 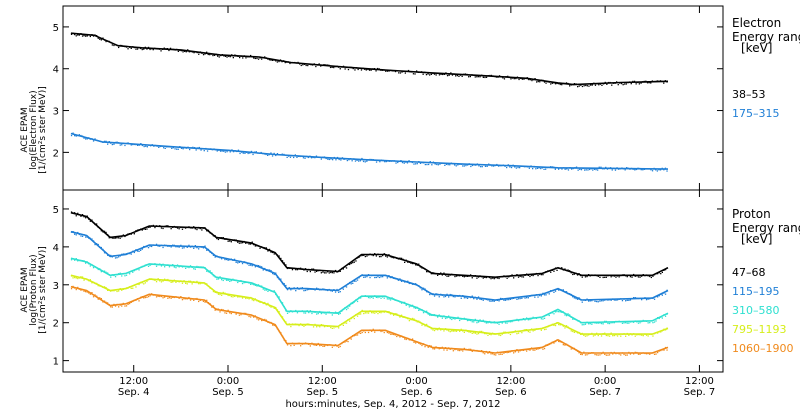 What do you see at coordinates (56, 248) in the screenshot?
I see `y-tick-label: 4` at bounding box center [56, 248].